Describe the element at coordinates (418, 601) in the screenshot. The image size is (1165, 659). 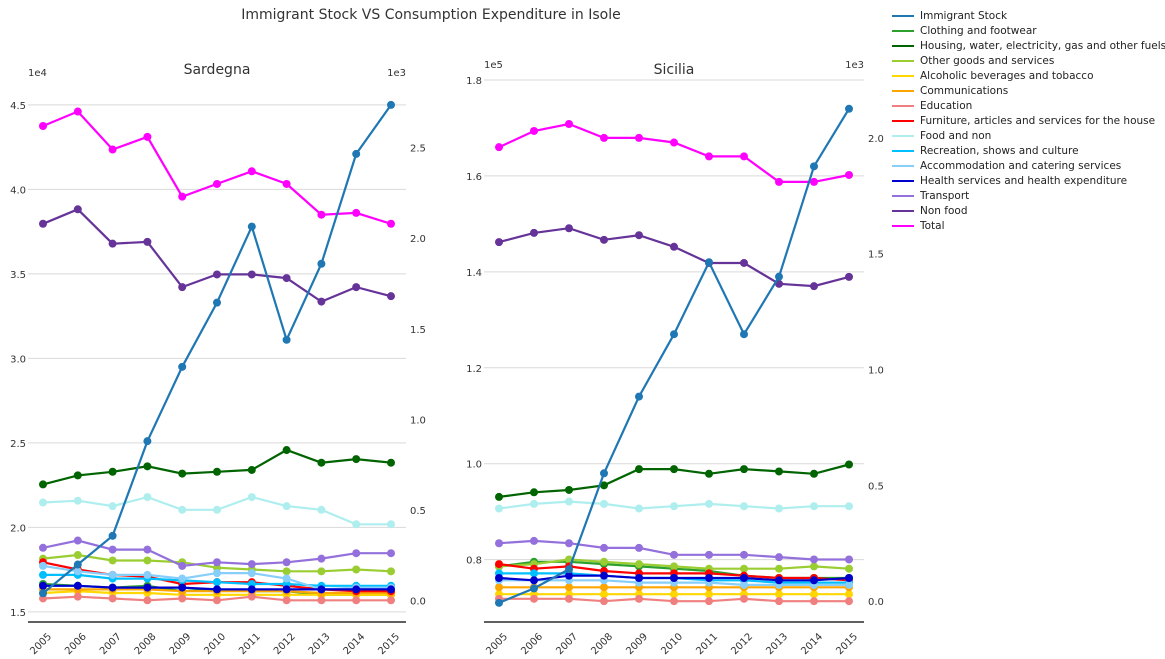
I see `right-tick-label: 0.0` at that location.